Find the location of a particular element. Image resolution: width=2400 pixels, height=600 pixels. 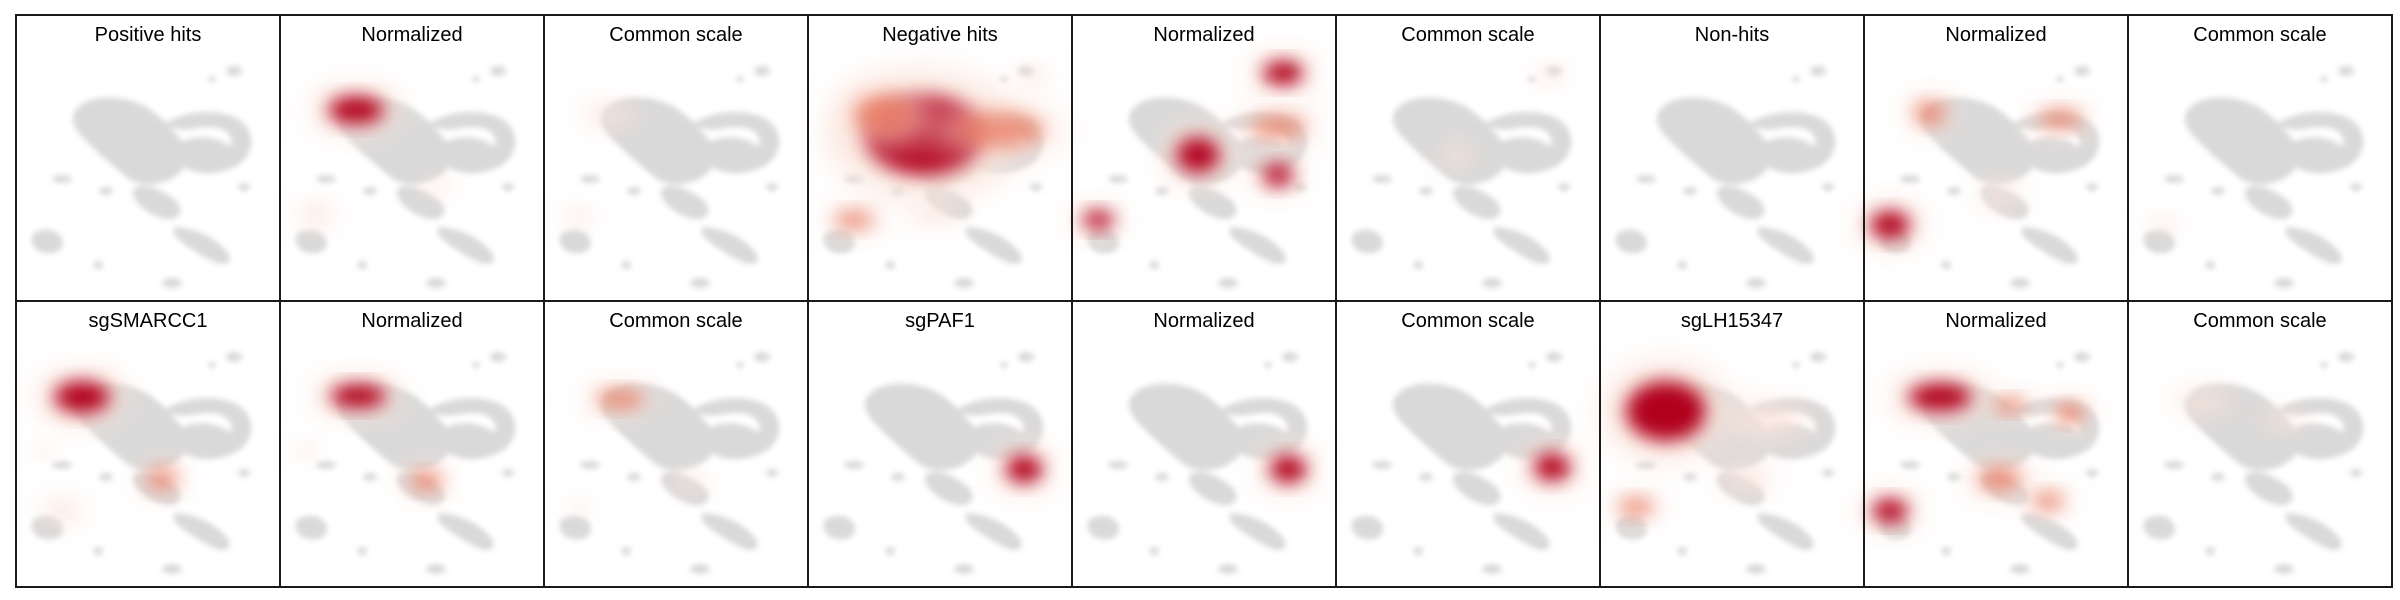

density-panel: sgPAF1 is located at coordinates (940, 444).